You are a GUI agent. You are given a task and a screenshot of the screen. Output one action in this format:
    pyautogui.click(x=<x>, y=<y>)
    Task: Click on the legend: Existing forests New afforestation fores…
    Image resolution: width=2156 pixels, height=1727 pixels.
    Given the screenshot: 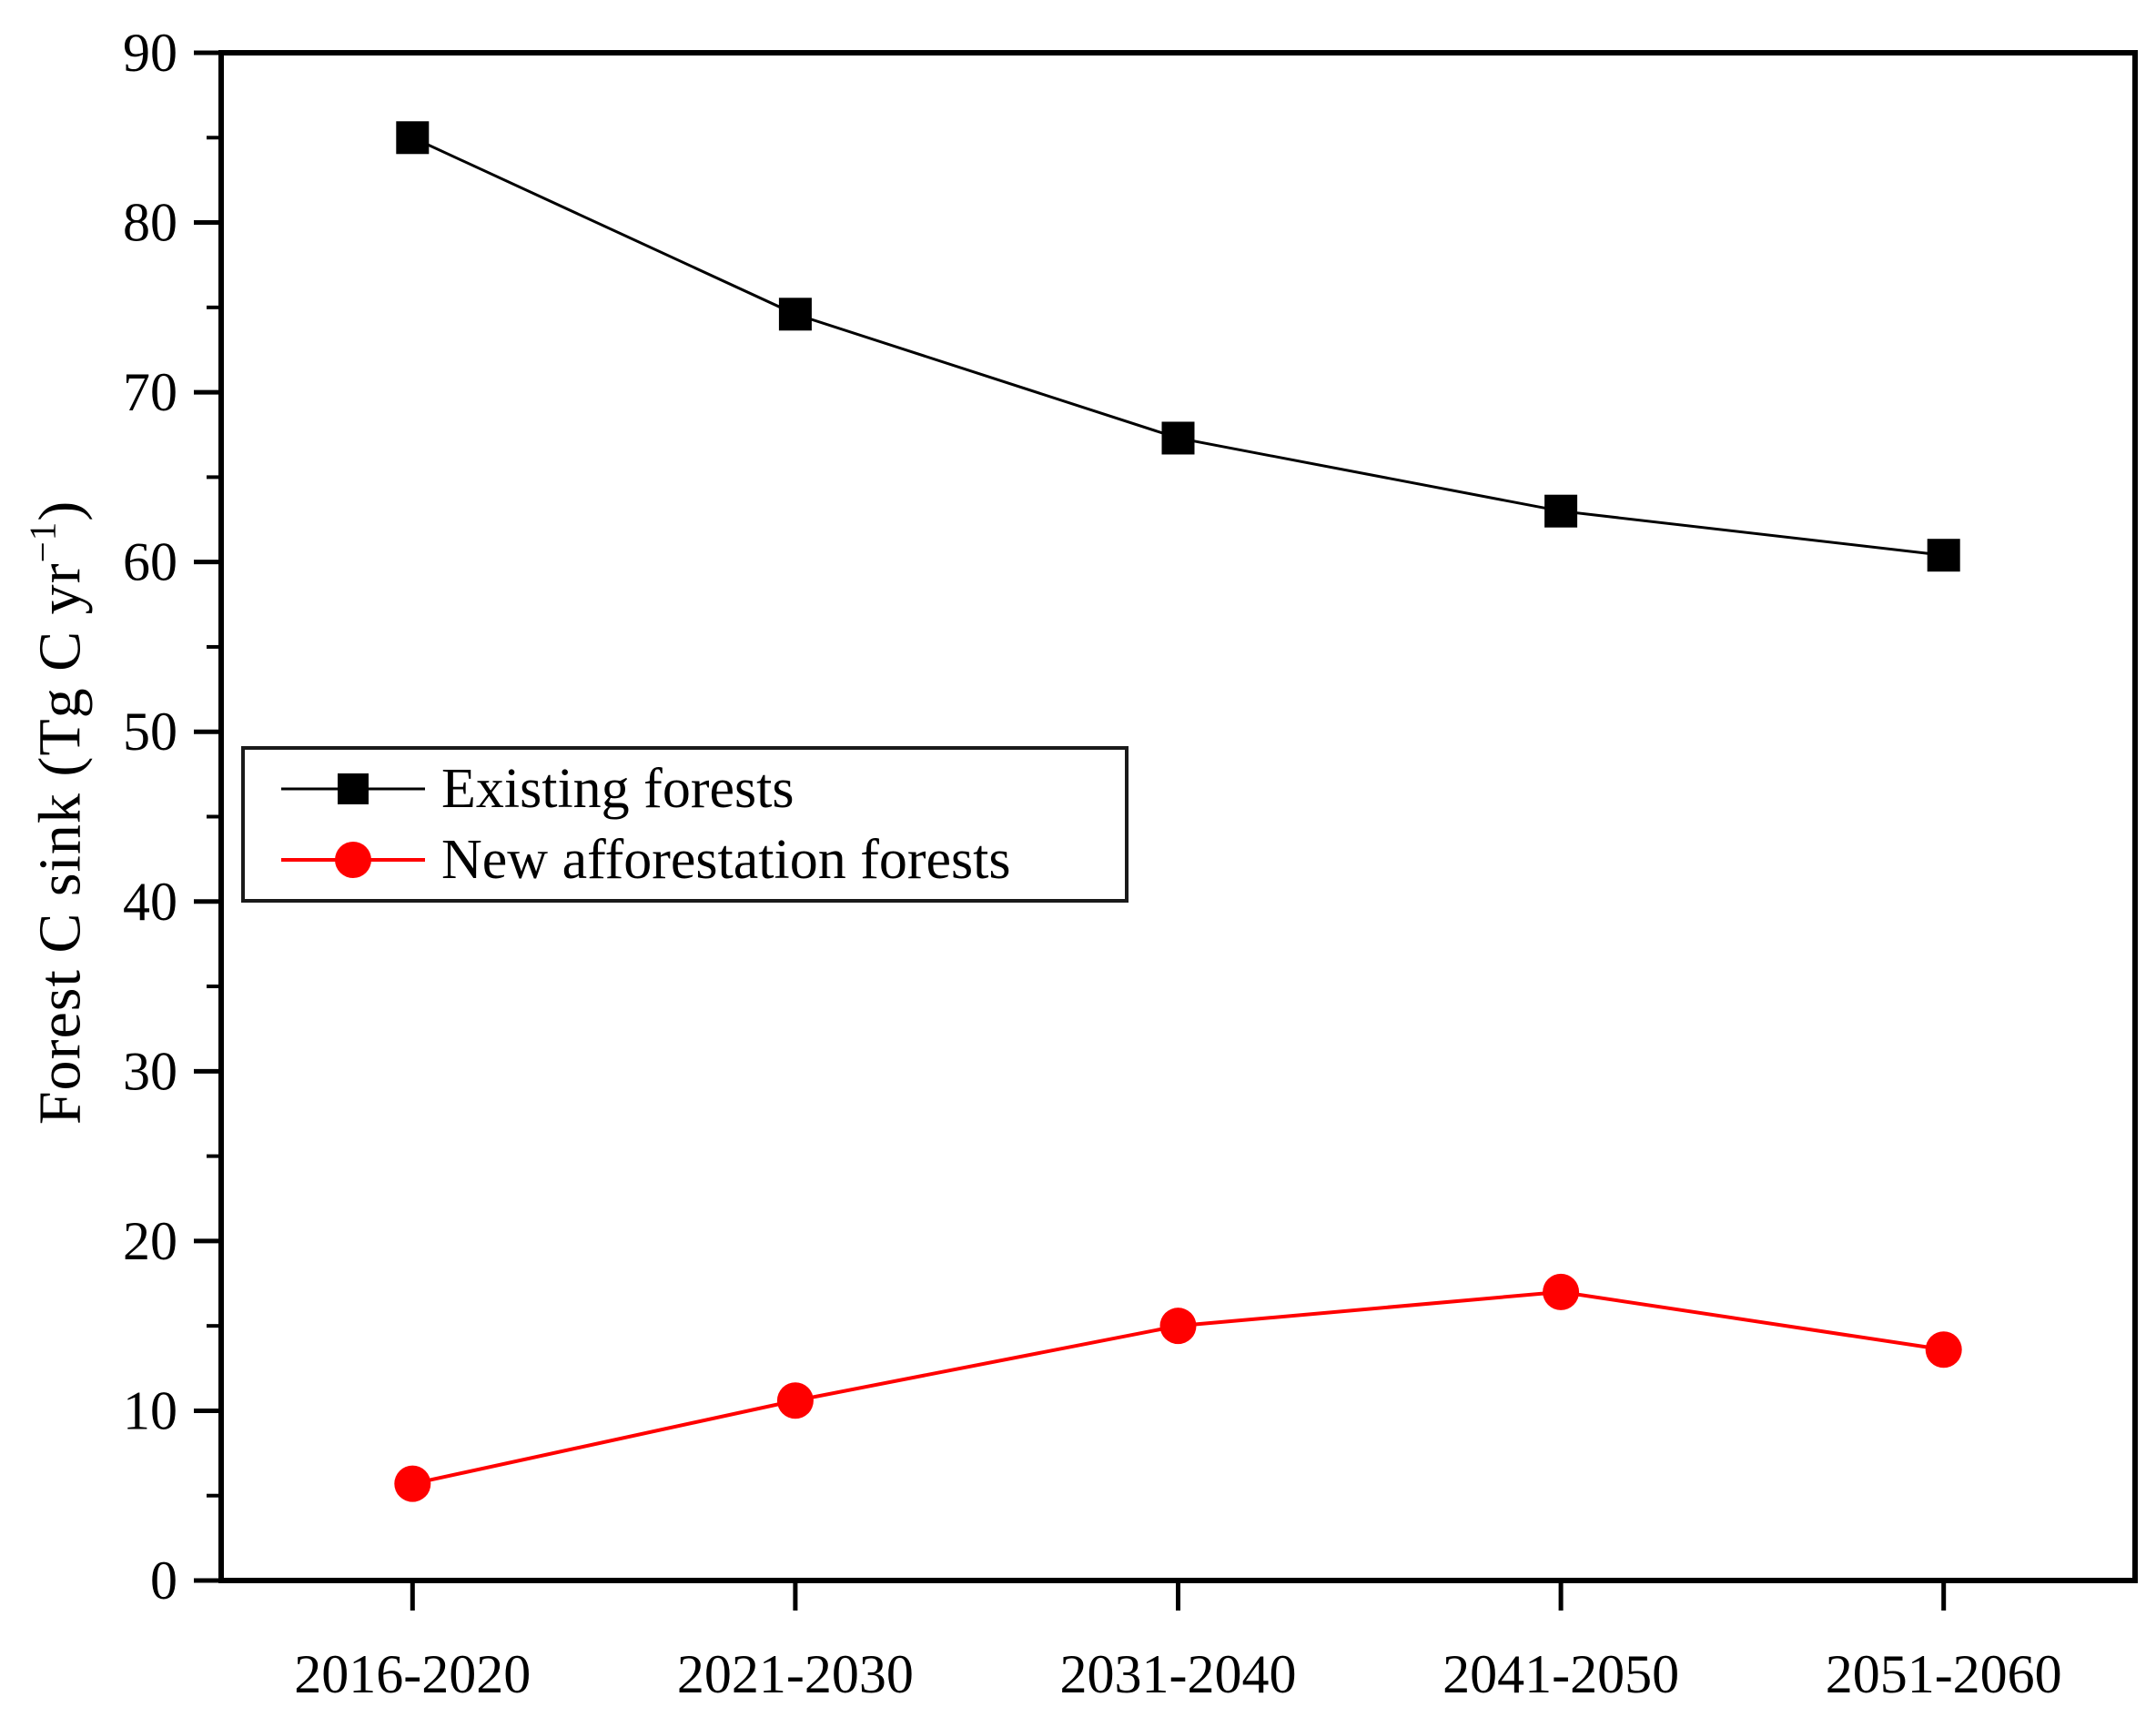 What is the action you would take?
    pyautogui.click(x=685, y=824)
    